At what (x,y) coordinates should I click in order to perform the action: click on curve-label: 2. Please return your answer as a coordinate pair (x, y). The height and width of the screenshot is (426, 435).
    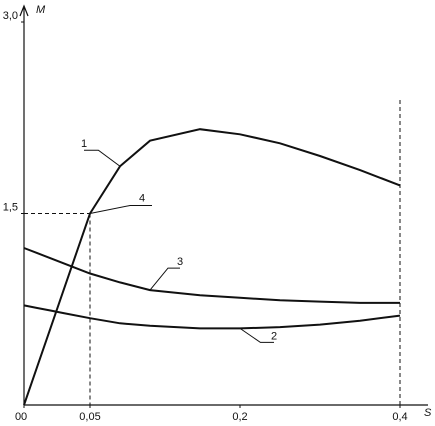
    Looking at the image, I should click on (274, 336).